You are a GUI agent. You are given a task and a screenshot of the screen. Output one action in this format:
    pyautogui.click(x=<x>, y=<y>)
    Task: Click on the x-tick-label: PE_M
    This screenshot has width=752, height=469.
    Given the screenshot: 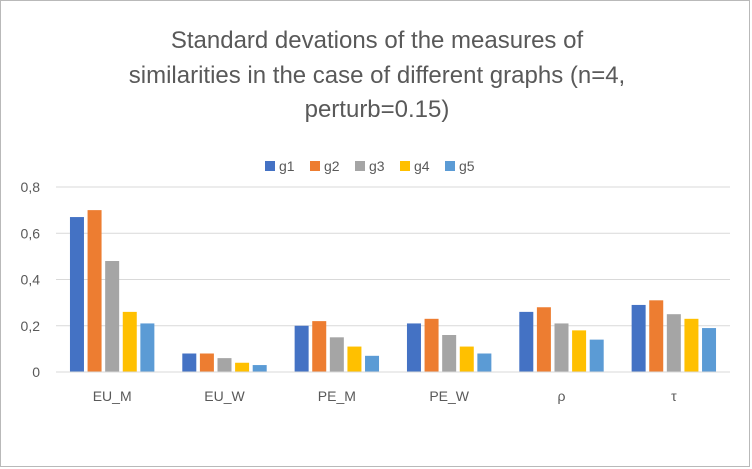 What is the action you would take?
    pyautogui.click(x=337, y=396)
    